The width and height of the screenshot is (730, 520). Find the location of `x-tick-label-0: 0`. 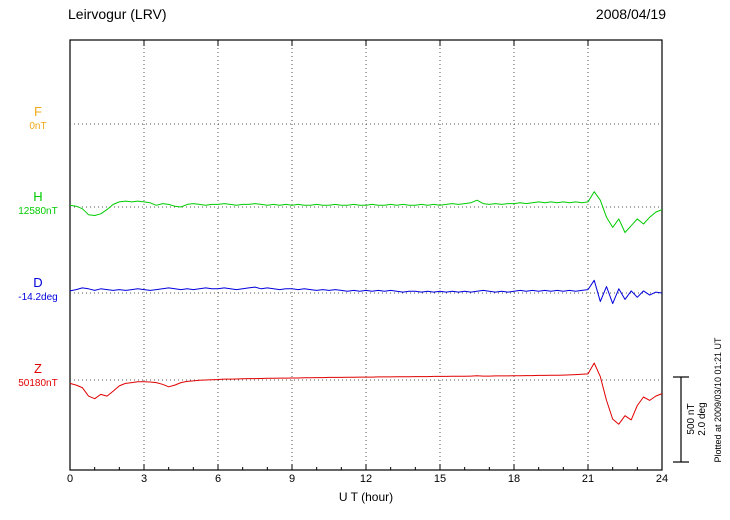

x-tick-label-0: 0 is located at coordinates (70, 479).